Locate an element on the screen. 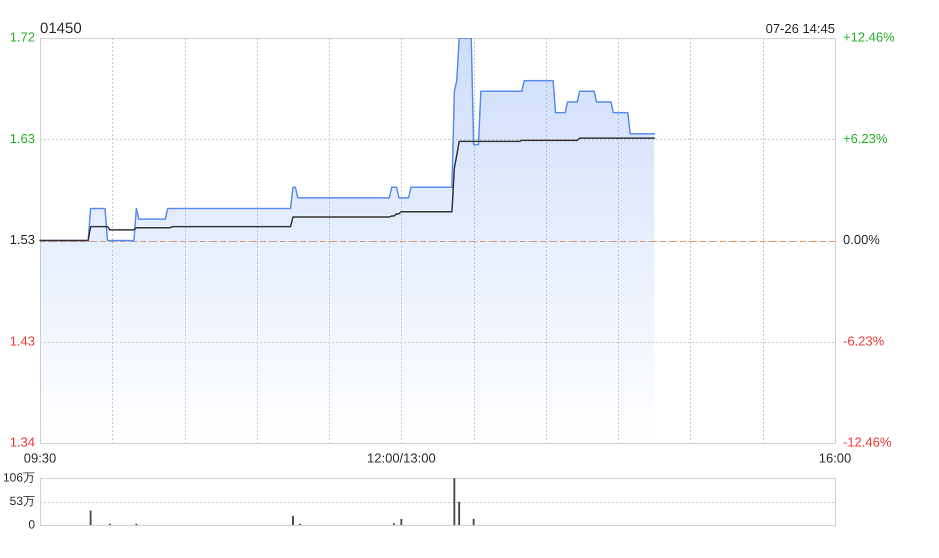  y-tick-label: 0 is located at coordinates (32, 524).